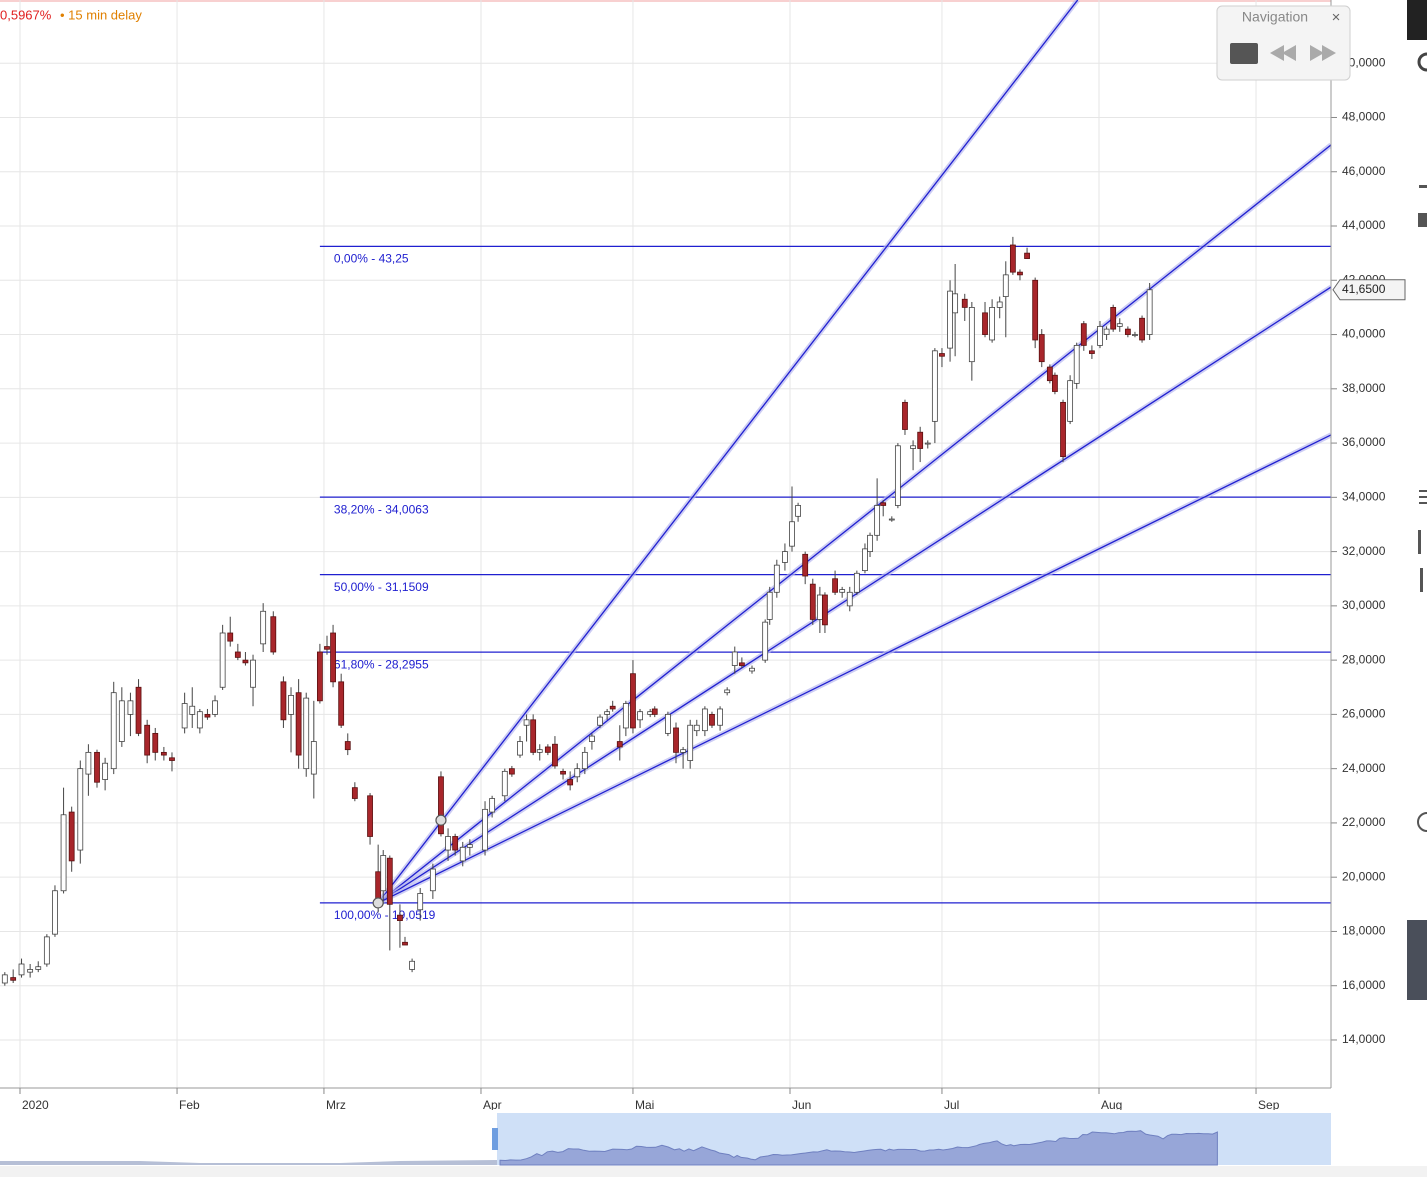 This screenshot has height=1182, width=1427. Describe the element at coordinates (1364, 931) in the screenshot. I see `y-tick-label: 18,0000` at that location.